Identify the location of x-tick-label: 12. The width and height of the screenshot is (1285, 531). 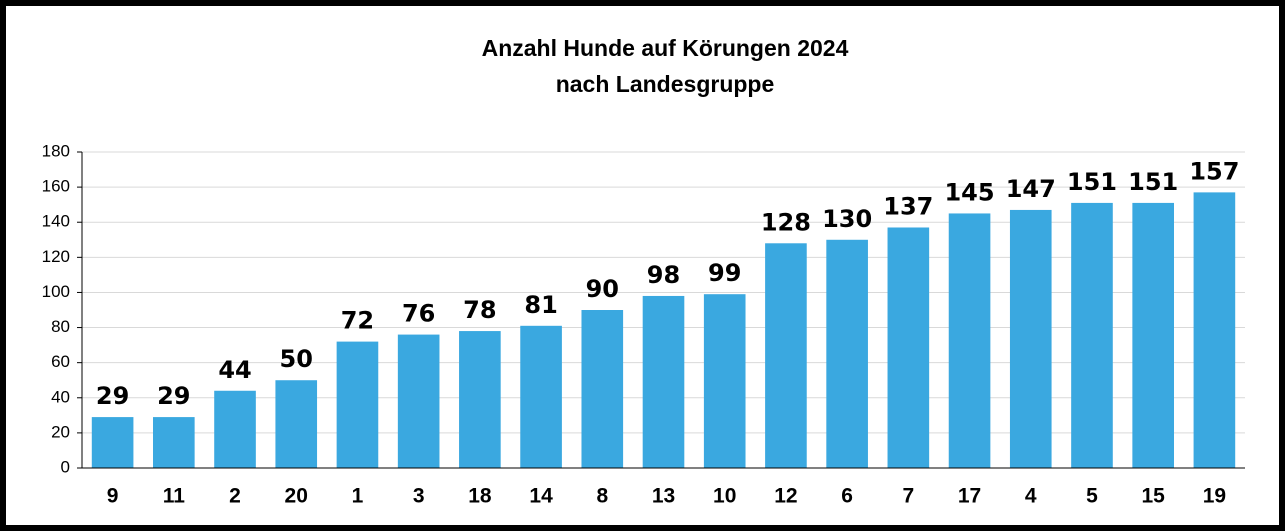
(785, 496).